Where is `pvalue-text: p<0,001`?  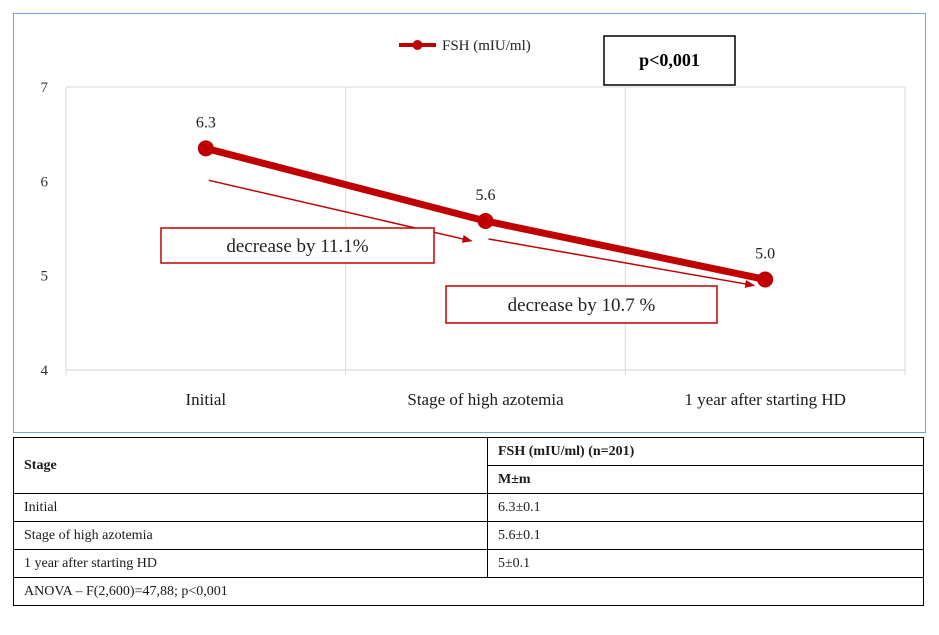
pvalue-text: p<0,001 is located at coordinates (669, 60).